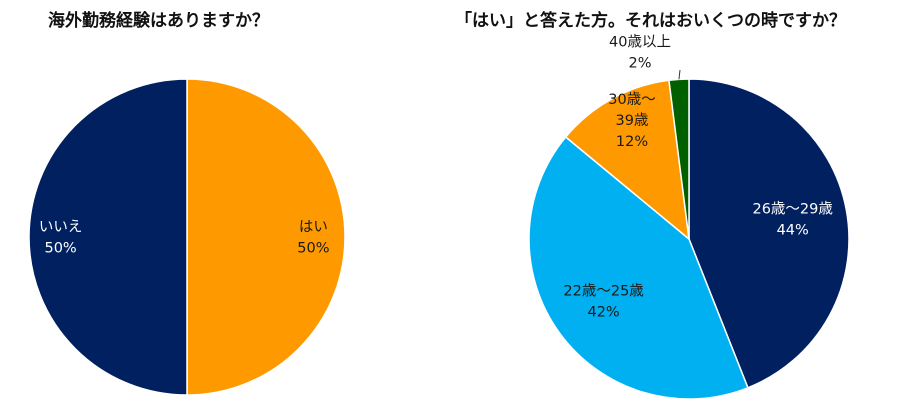  What do you see at coordinates (313, 238) in the screenshot?
I see `slice-label-0-0: はい 50%` at bounding box center [313, 238].